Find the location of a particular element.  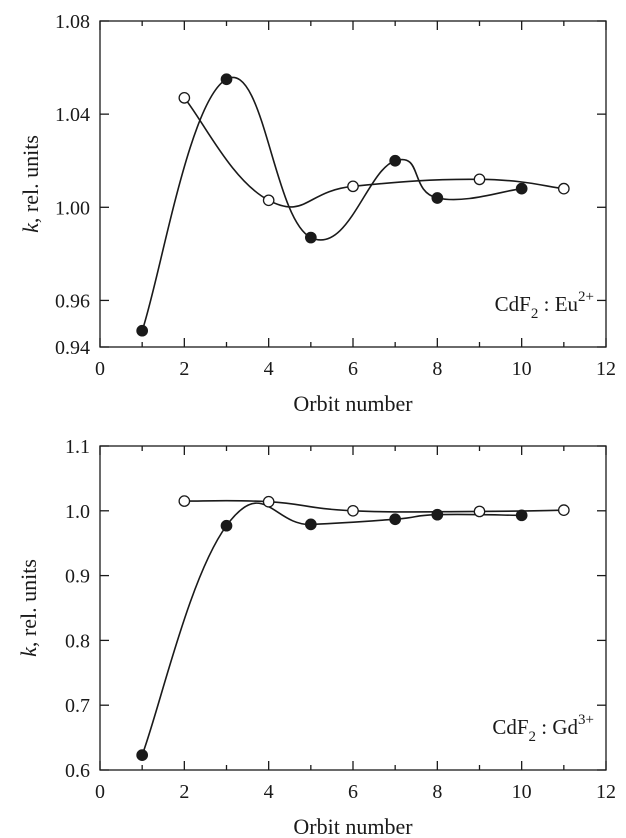

y-tick-label: 1.1 is located at coordinates (77, 447).